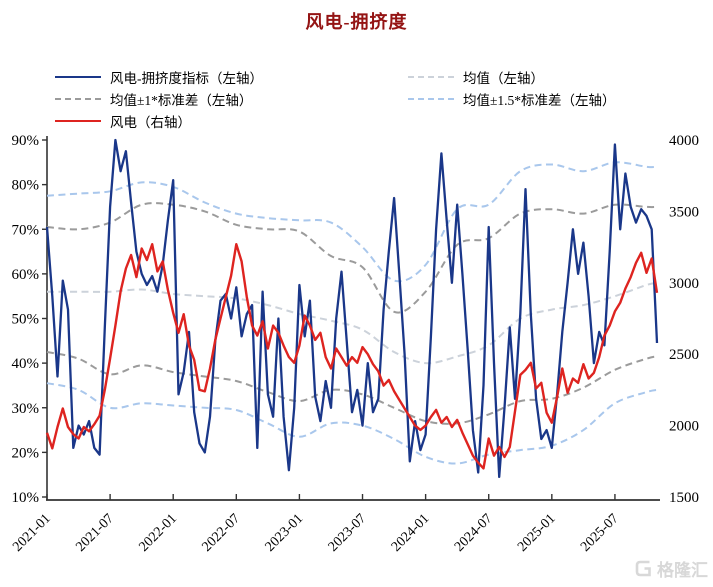  What do you see at coordinates (684, 498) in the screenshot?
I see `y-axis-label-right: 1500` at bounding box center [684, 498].